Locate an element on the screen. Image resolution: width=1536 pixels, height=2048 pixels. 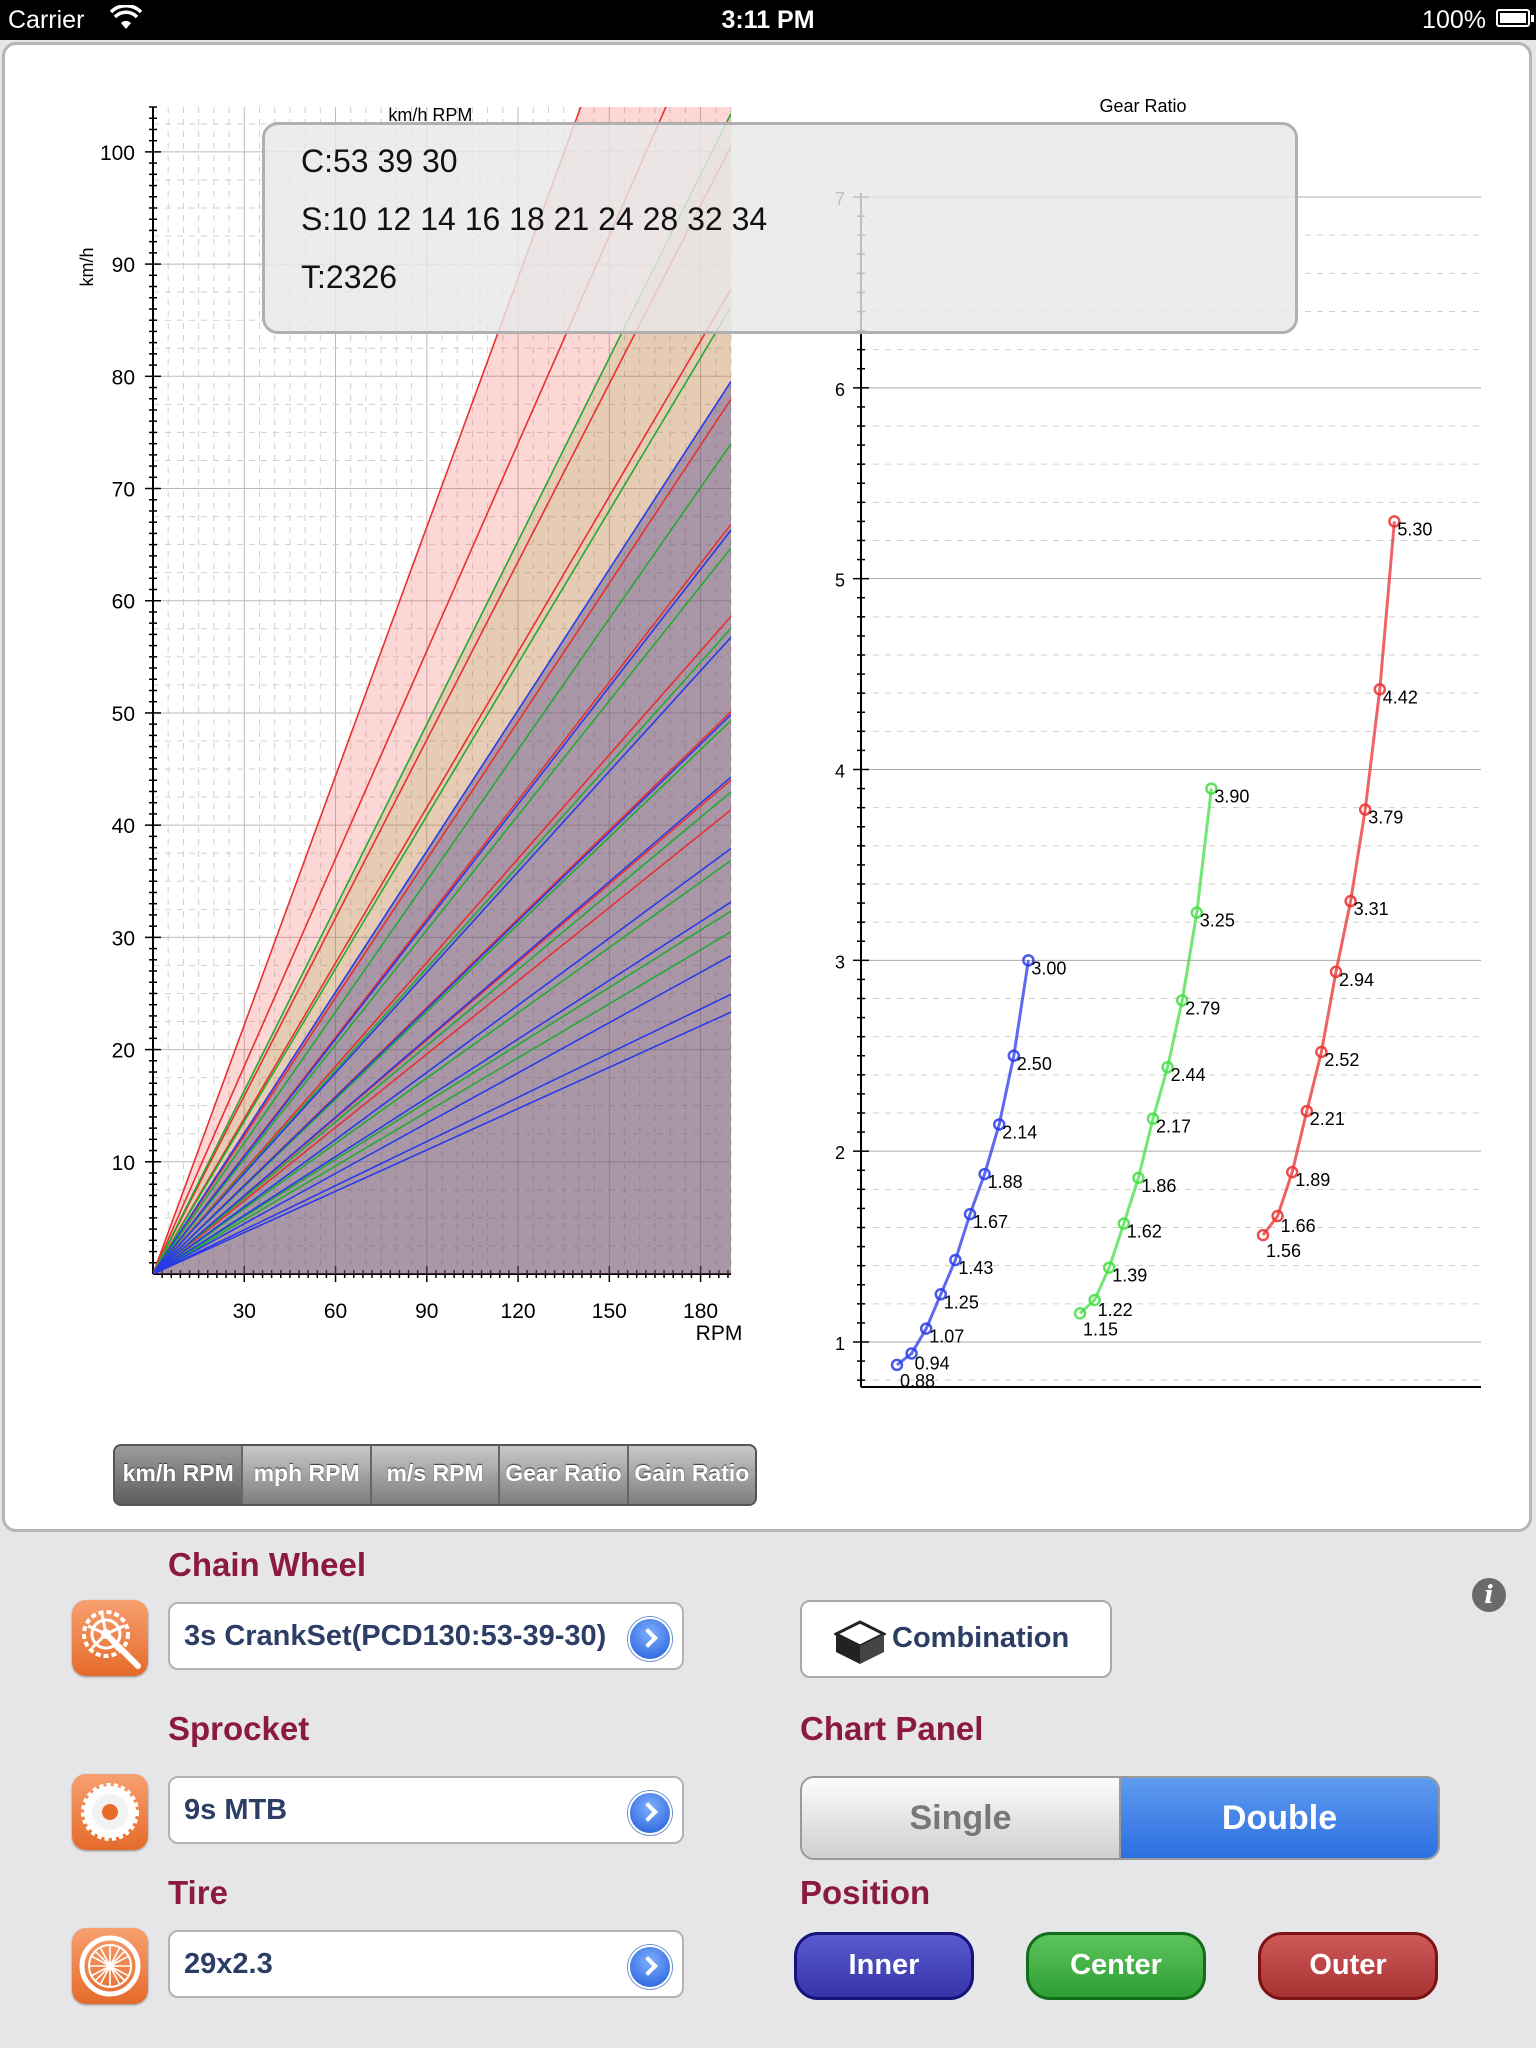
gear-ratio-label: 3.00 is located at coordinates (1048, 968).